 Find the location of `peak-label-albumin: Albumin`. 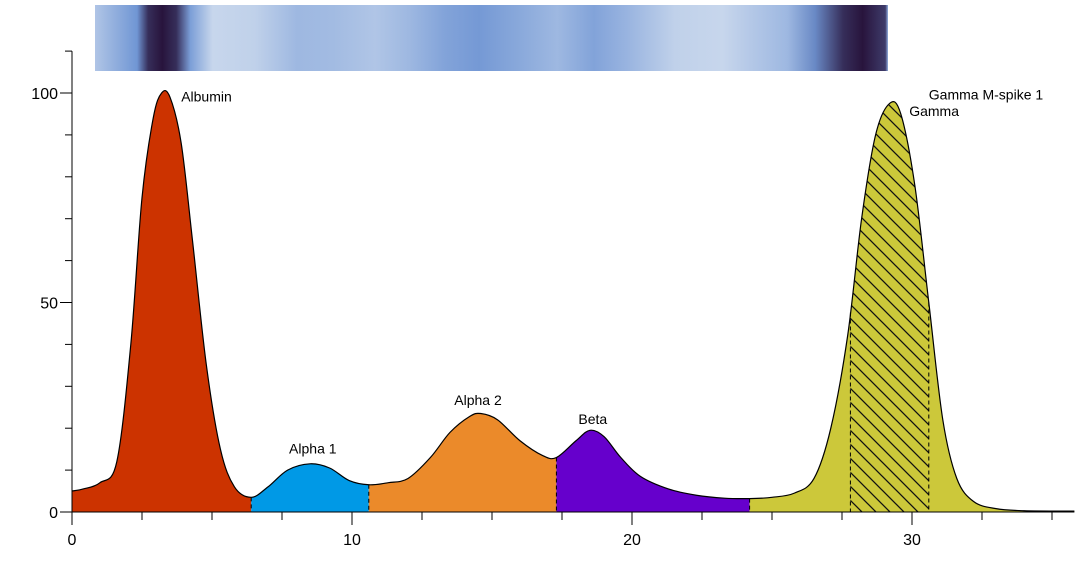

peak-label-albumin: Albumin is located at coordinates (206, 96).